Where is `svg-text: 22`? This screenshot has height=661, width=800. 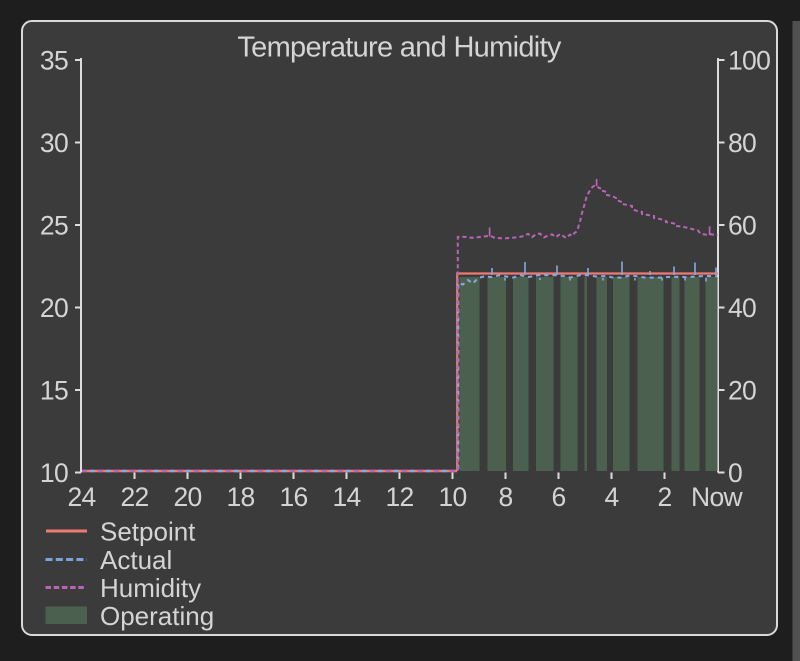
svg-text: 22 is located at coordinates (134, 497).